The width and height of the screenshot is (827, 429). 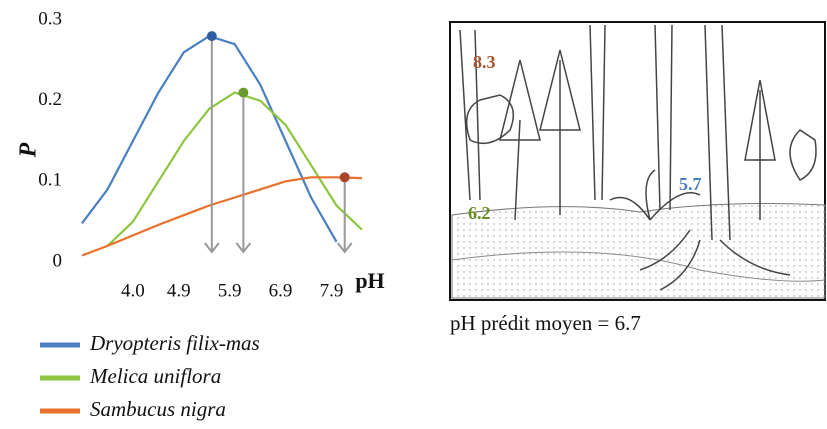 I want to click on y-tick-label: 0.3, so click(x=50, y=18).